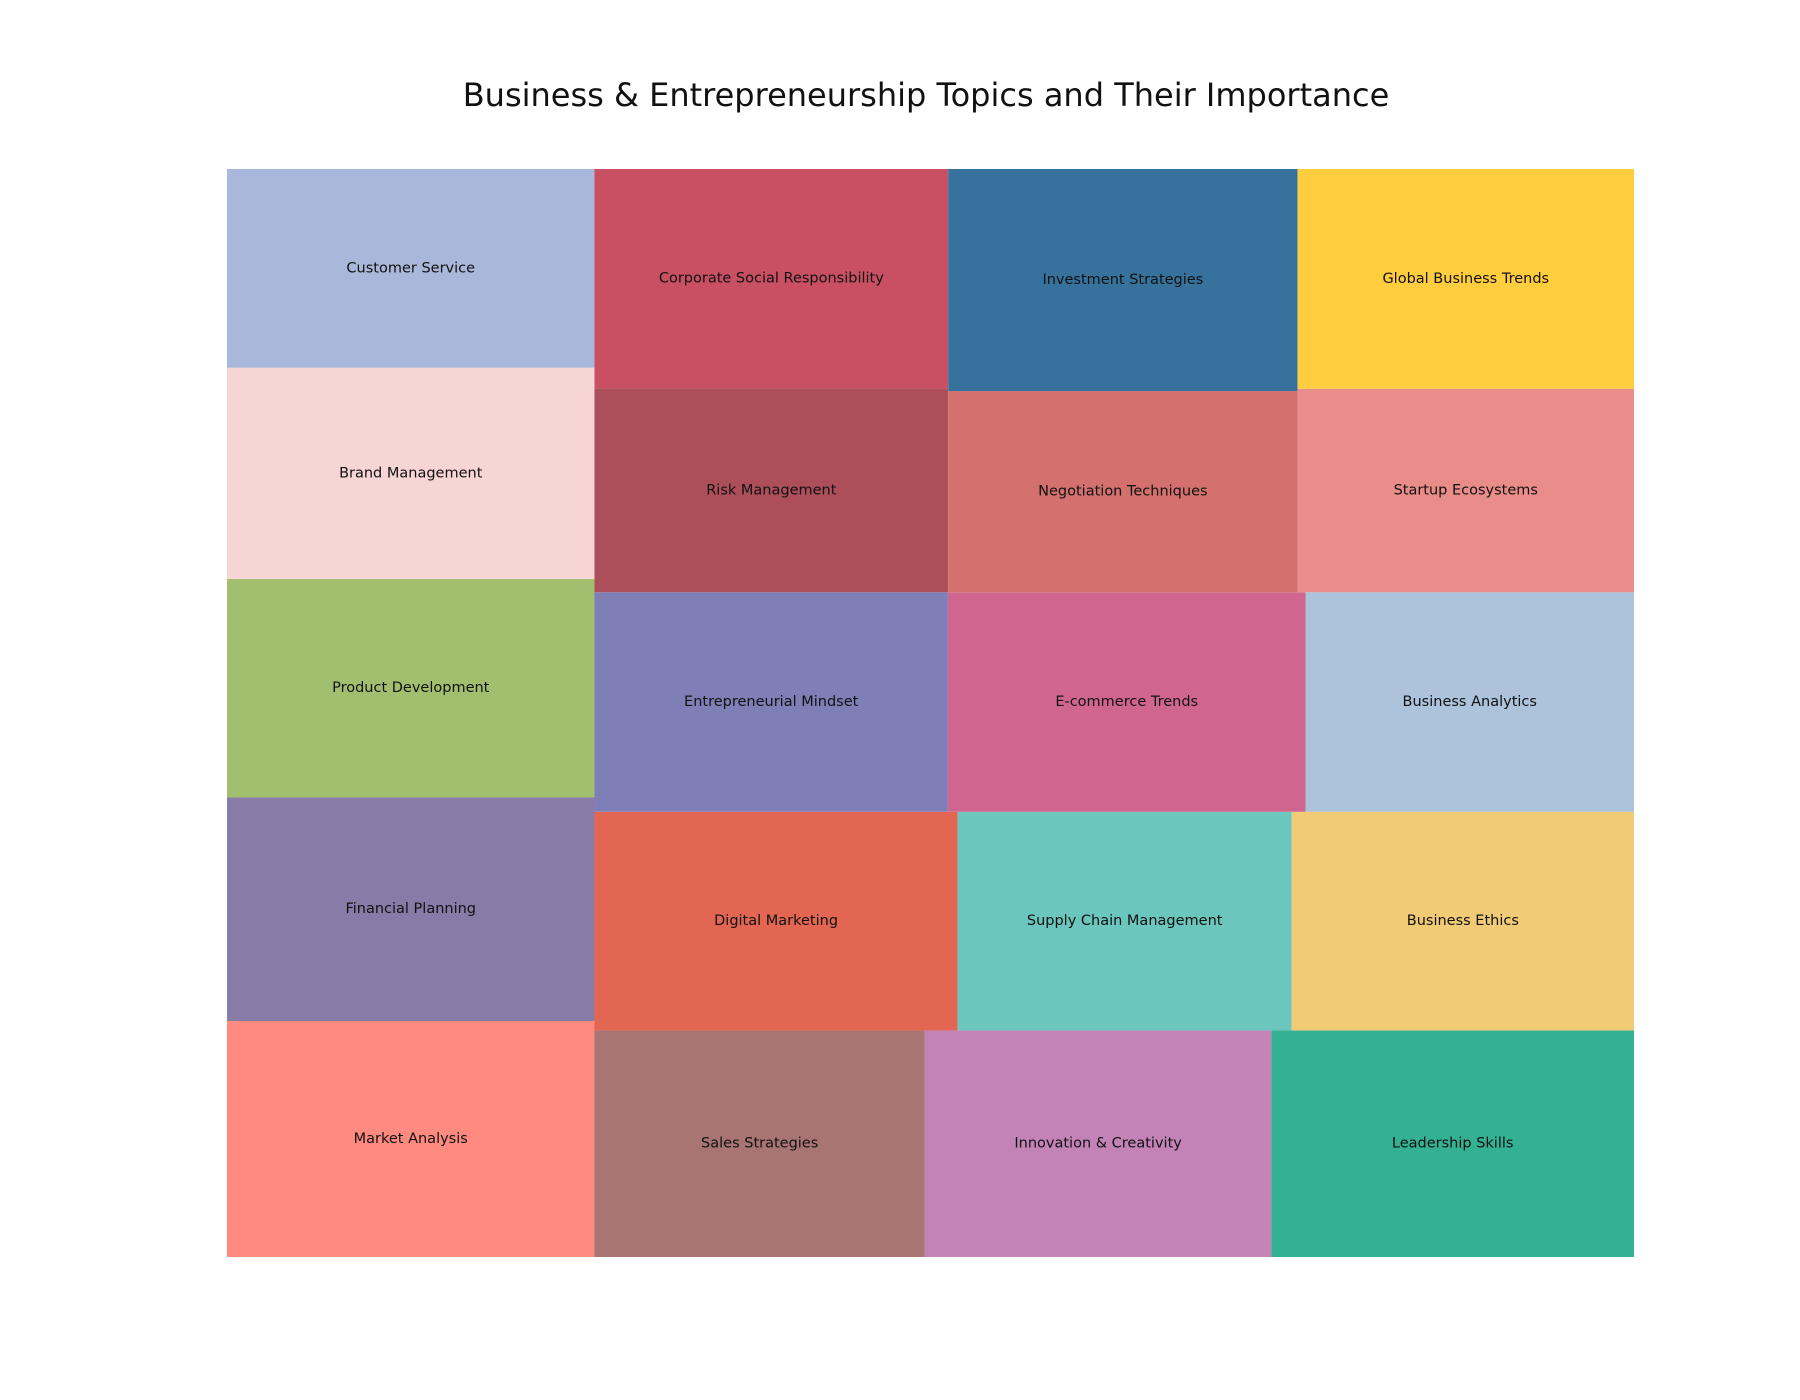 This screenshot has width=1800, height=1400. I want to click on tile-leadership-skills, so click(1452, 1143).